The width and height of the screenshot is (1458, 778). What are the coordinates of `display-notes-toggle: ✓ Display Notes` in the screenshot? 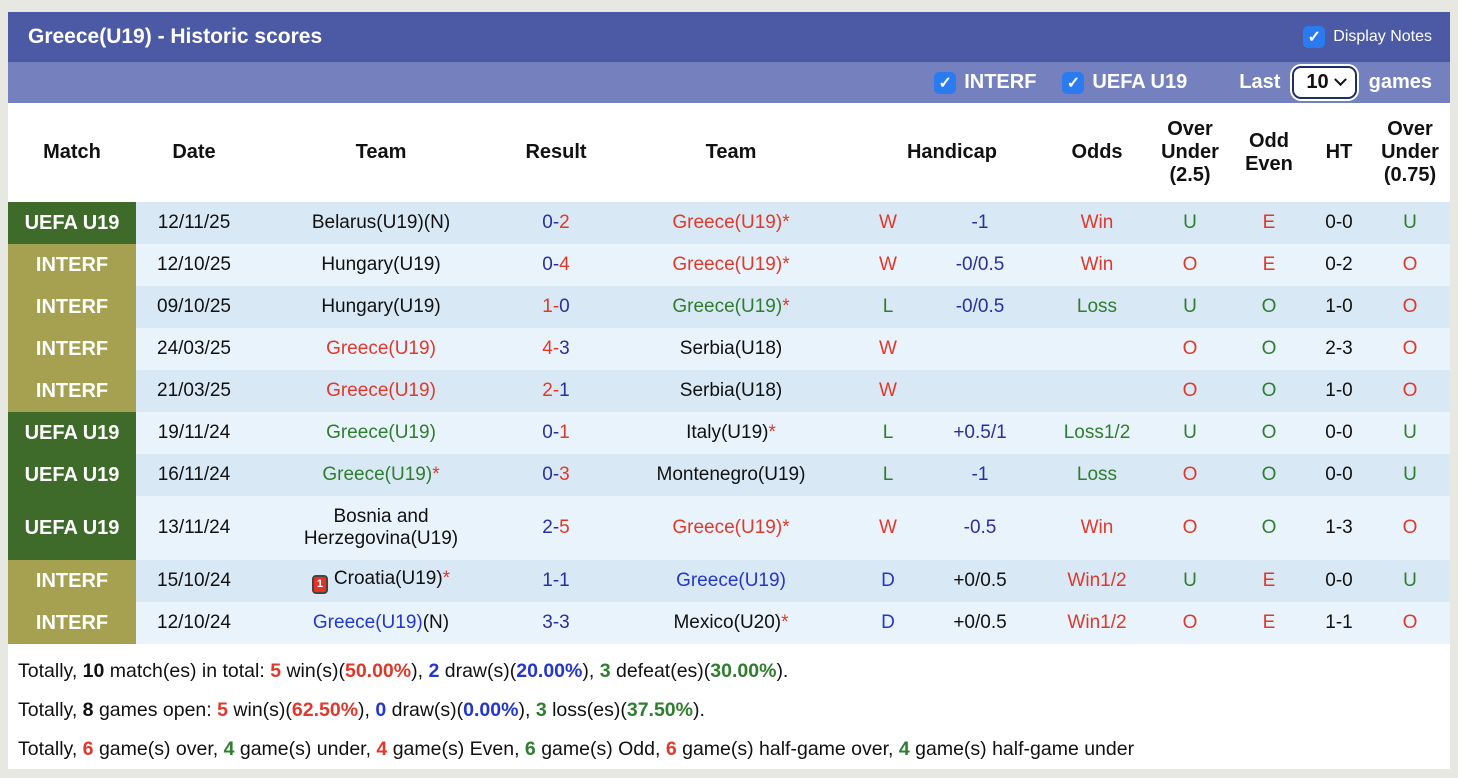 It's located at (1367, 37).